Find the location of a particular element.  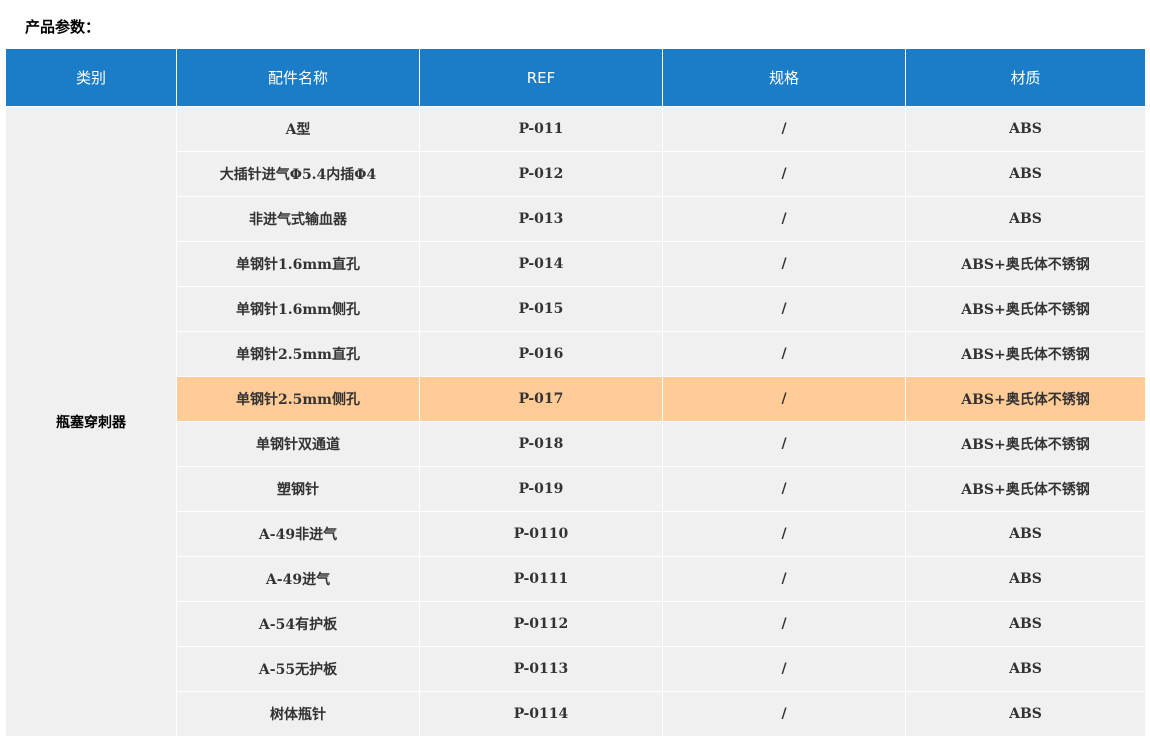

table-row: 塑钢针 P-019/ABS+奥氏体不锈钢 is located at coordinates (576, 489).